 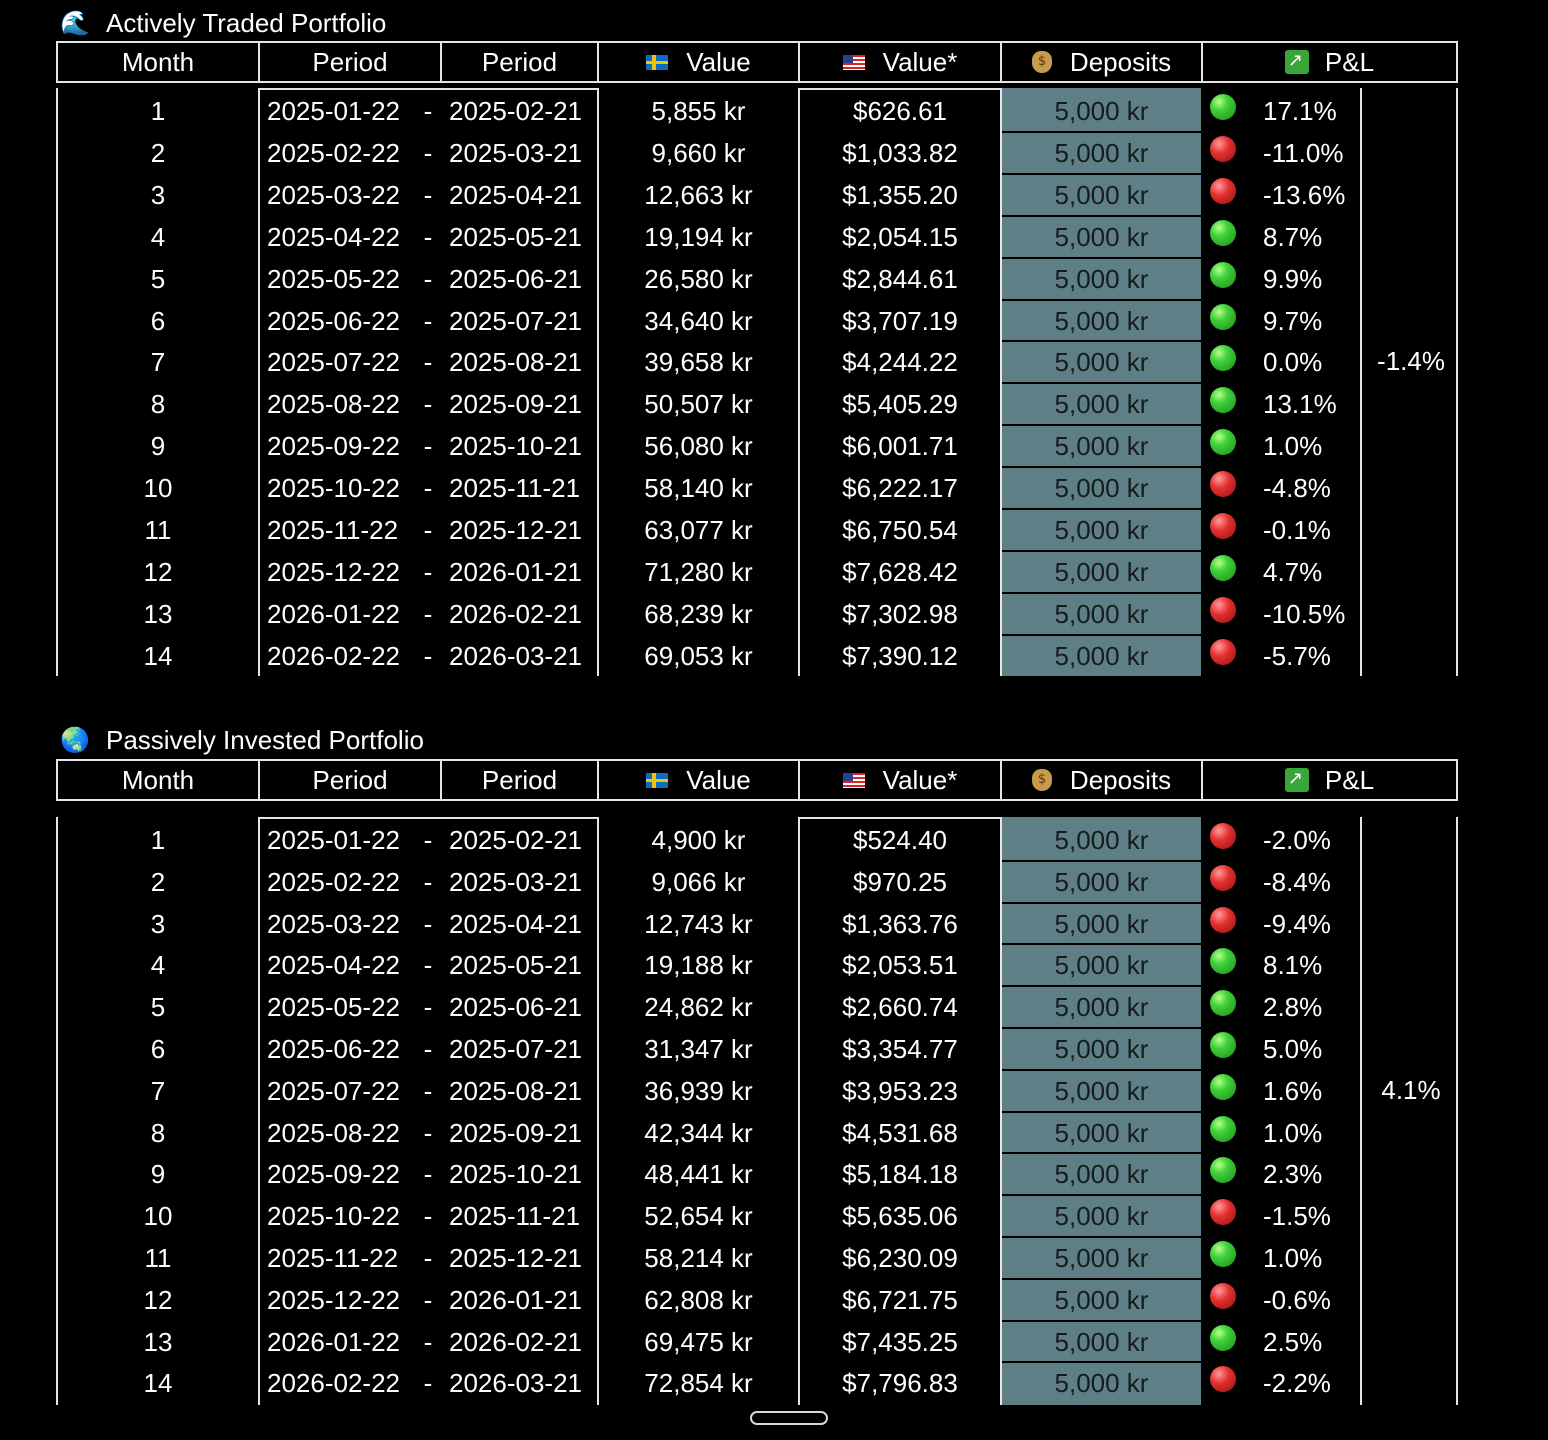 What do you see at coordinates (158, 840) in the screenshot?
I see `month-cell: 1` at bounding box center [158, 840].